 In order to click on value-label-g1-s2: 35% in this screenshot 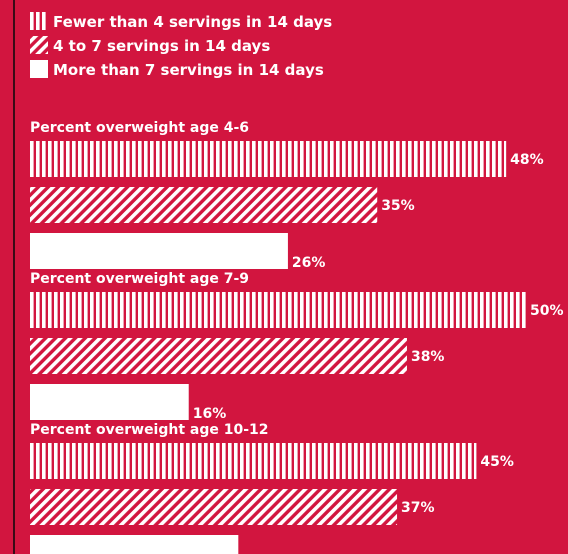, I will do `click(398, 206)`.